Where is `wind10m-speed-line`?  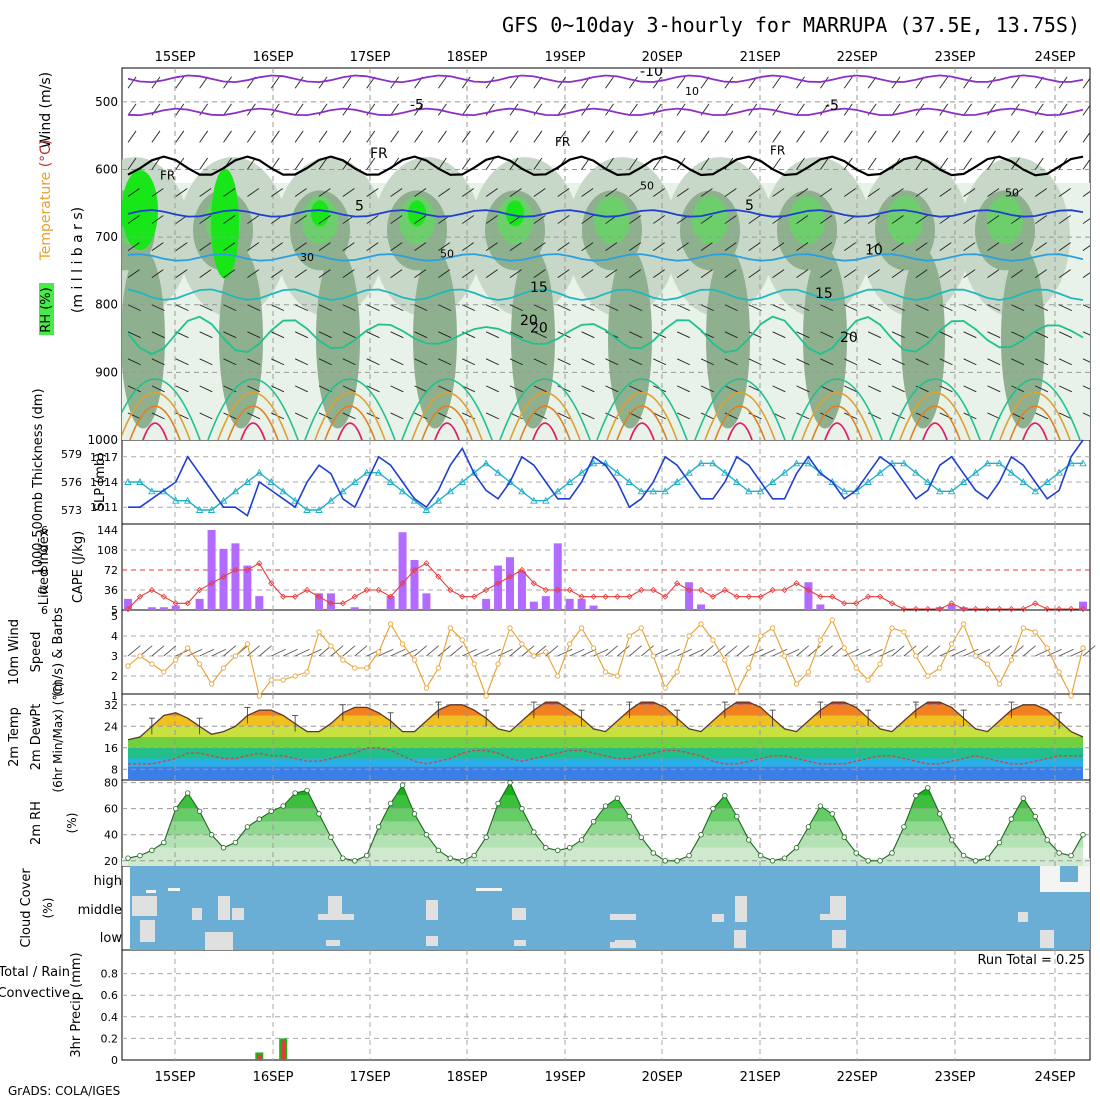 wind10m-speed-line is located at coordinates (605, 658).